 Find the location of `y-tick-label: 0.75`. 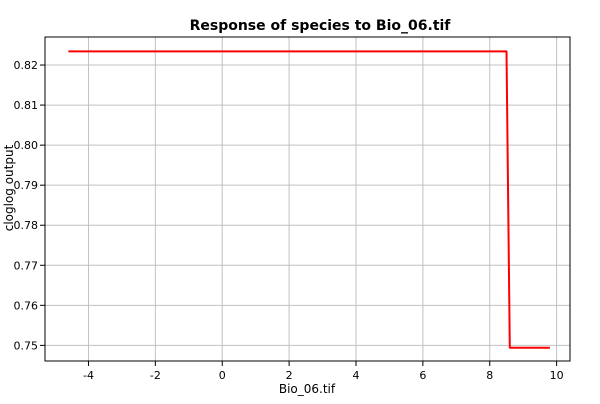

y-tick-label: 0.75 is located at coordinates (26, 345).